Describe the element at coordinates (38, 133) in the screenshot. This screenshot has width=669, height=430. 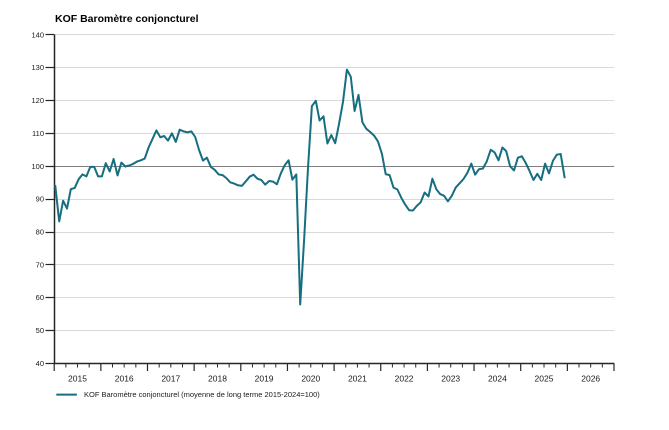
I see `svg-text: 110` at that location.